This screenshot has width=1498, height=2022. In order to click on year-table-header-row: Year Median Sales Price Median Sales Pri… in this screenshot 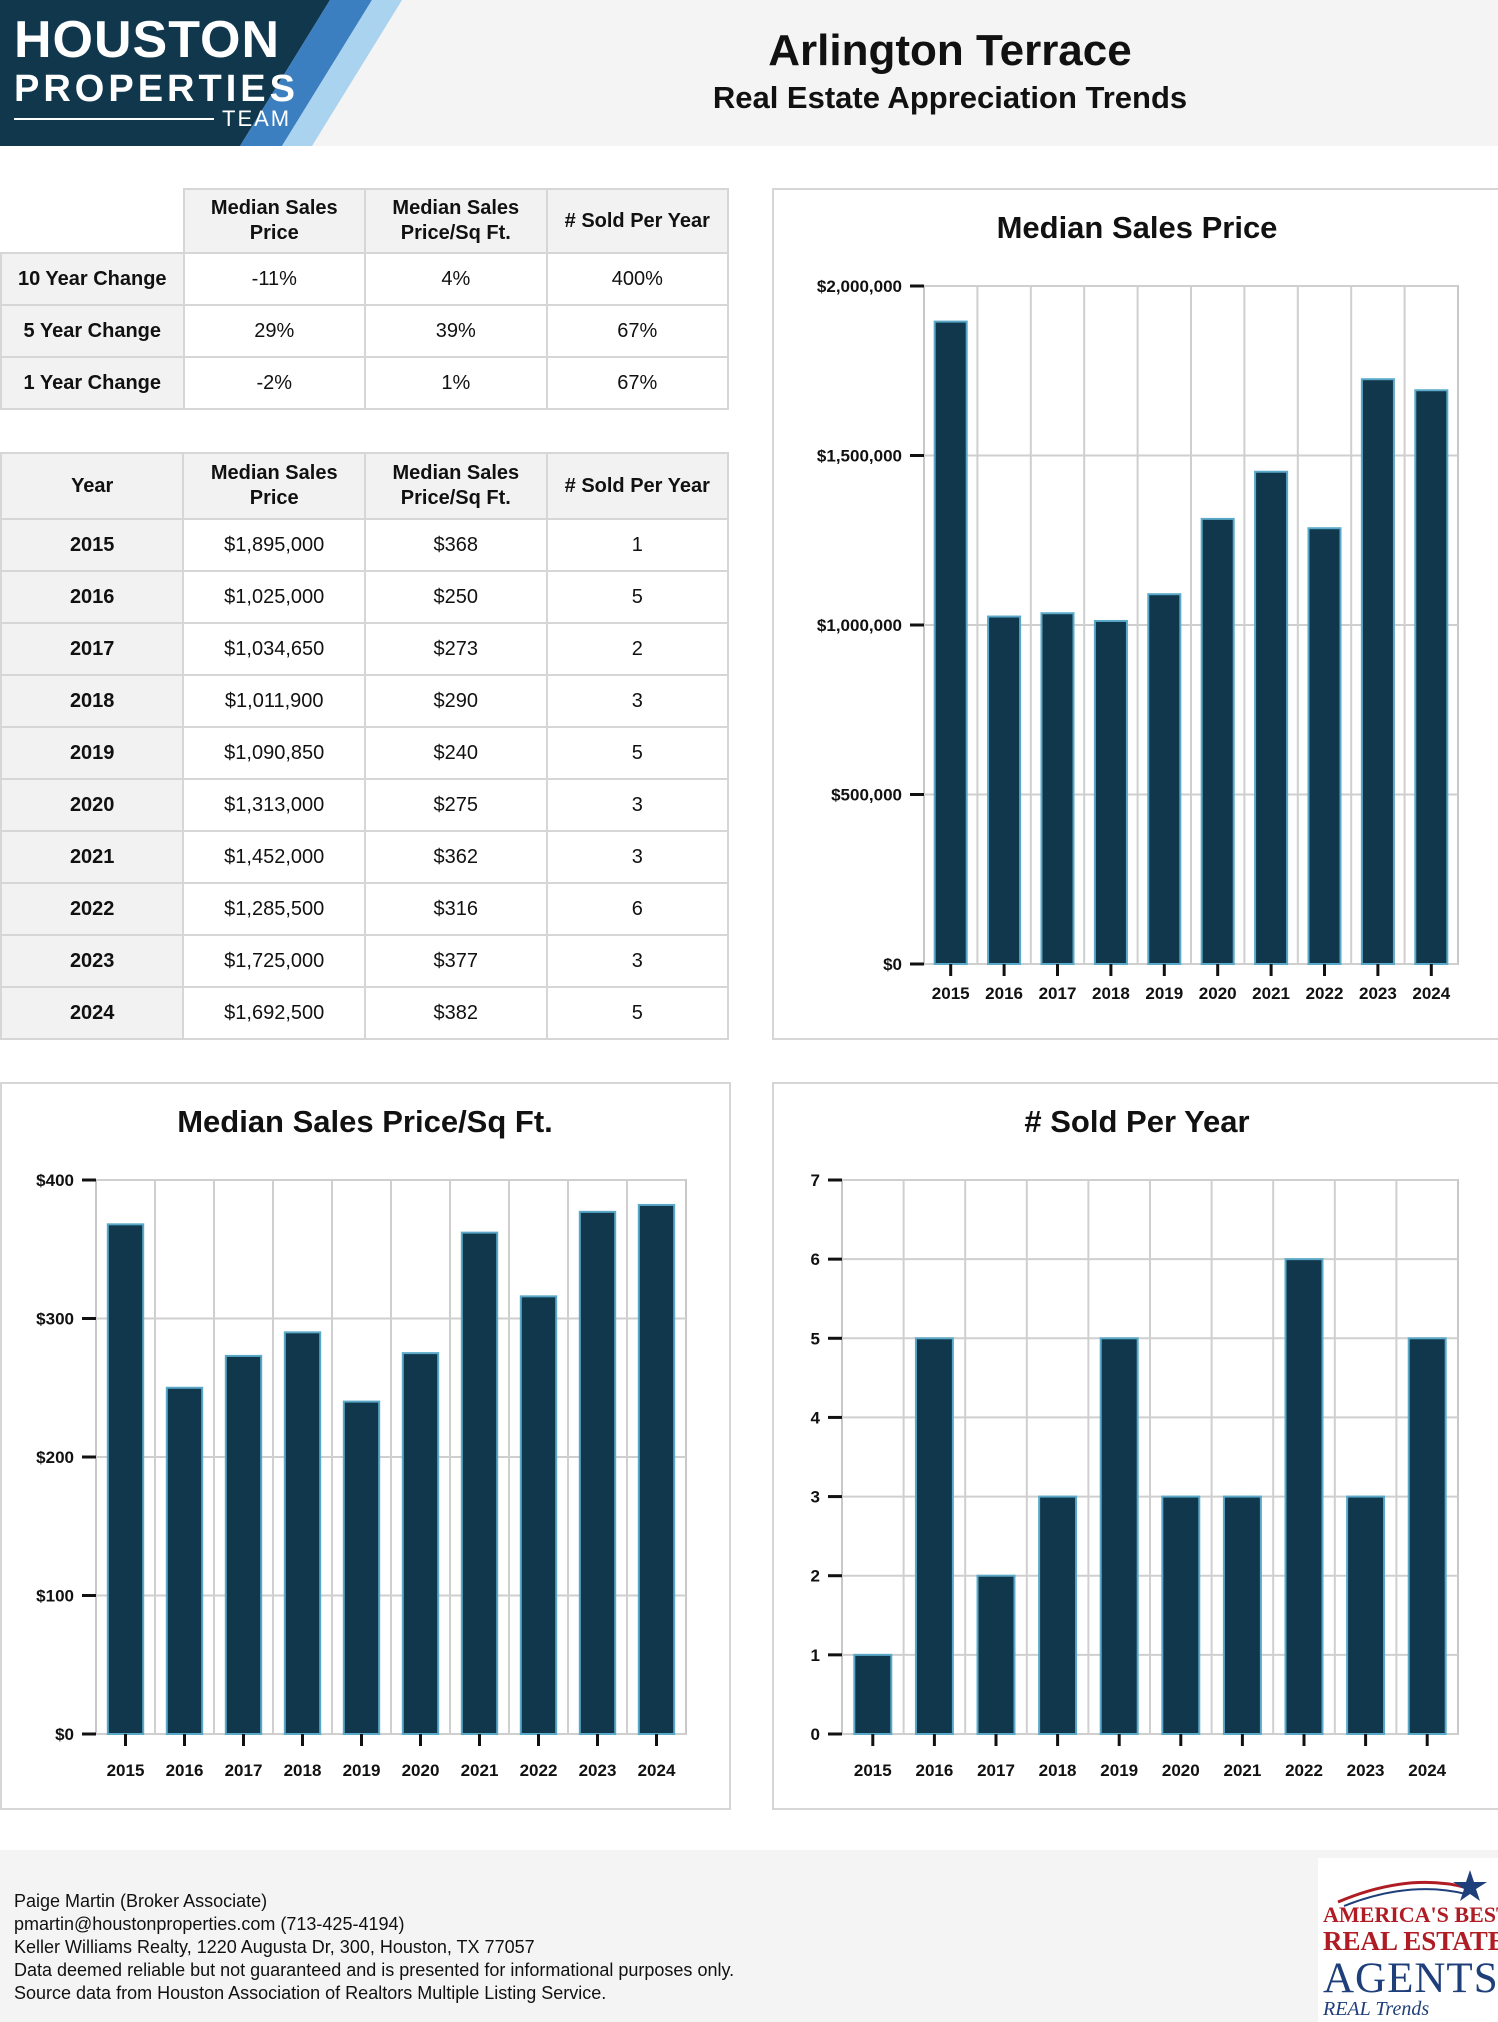, I will do `click(365, 486)`.